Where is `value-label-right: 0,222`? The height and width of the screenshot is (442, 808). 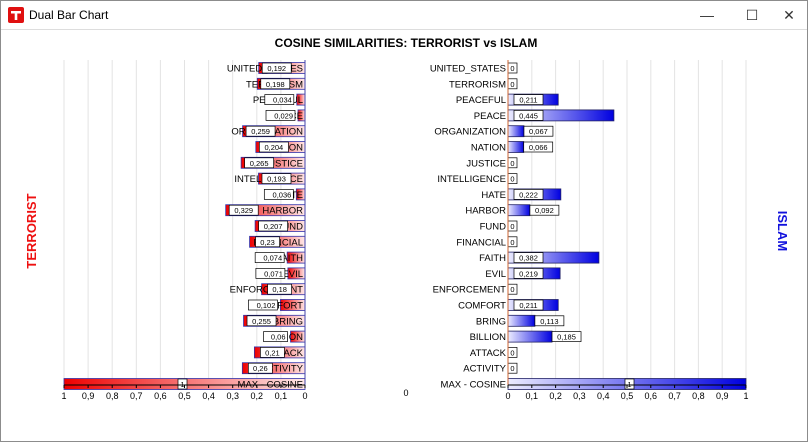
value-label-right: 0,222 is located at coordinates (528, 194).